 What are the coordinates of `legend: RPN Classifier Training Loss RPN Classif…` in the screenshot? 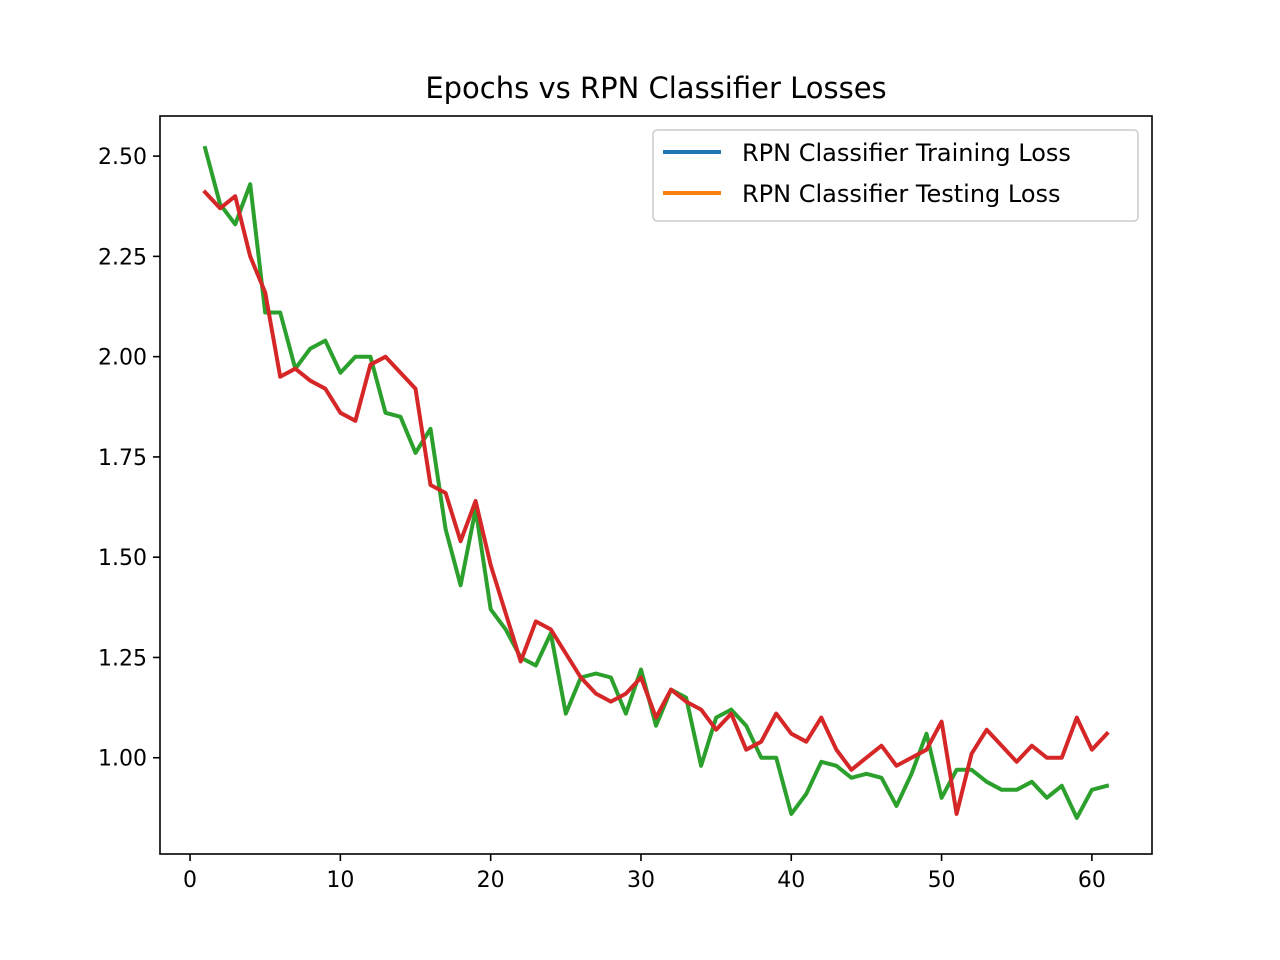 It's located at (895, 175).